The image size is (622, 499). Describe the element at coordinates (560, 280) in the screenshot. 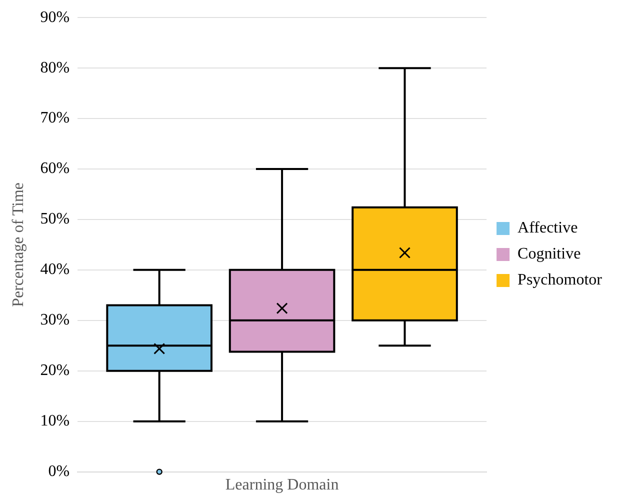

I see `legend-label: Psychomotor` at that location.